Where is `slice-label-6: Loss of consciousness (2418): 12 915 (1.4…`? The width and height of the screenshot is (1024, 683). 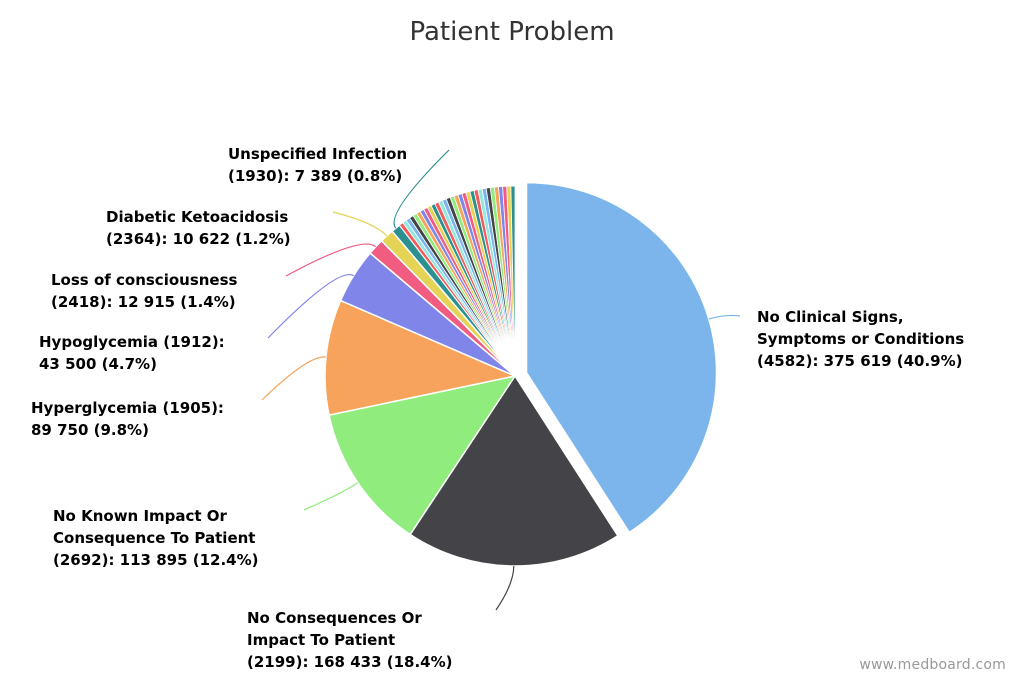 slice-label-6: Loss of consciousness (2418): 12 915 (1.4… is located at coordinates (144, 291).